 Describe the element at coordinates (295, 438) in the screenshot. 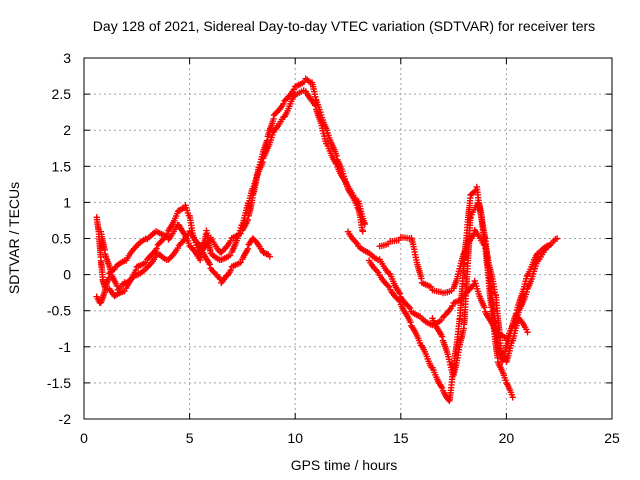

I see `x-tick-label: 10` at that location.